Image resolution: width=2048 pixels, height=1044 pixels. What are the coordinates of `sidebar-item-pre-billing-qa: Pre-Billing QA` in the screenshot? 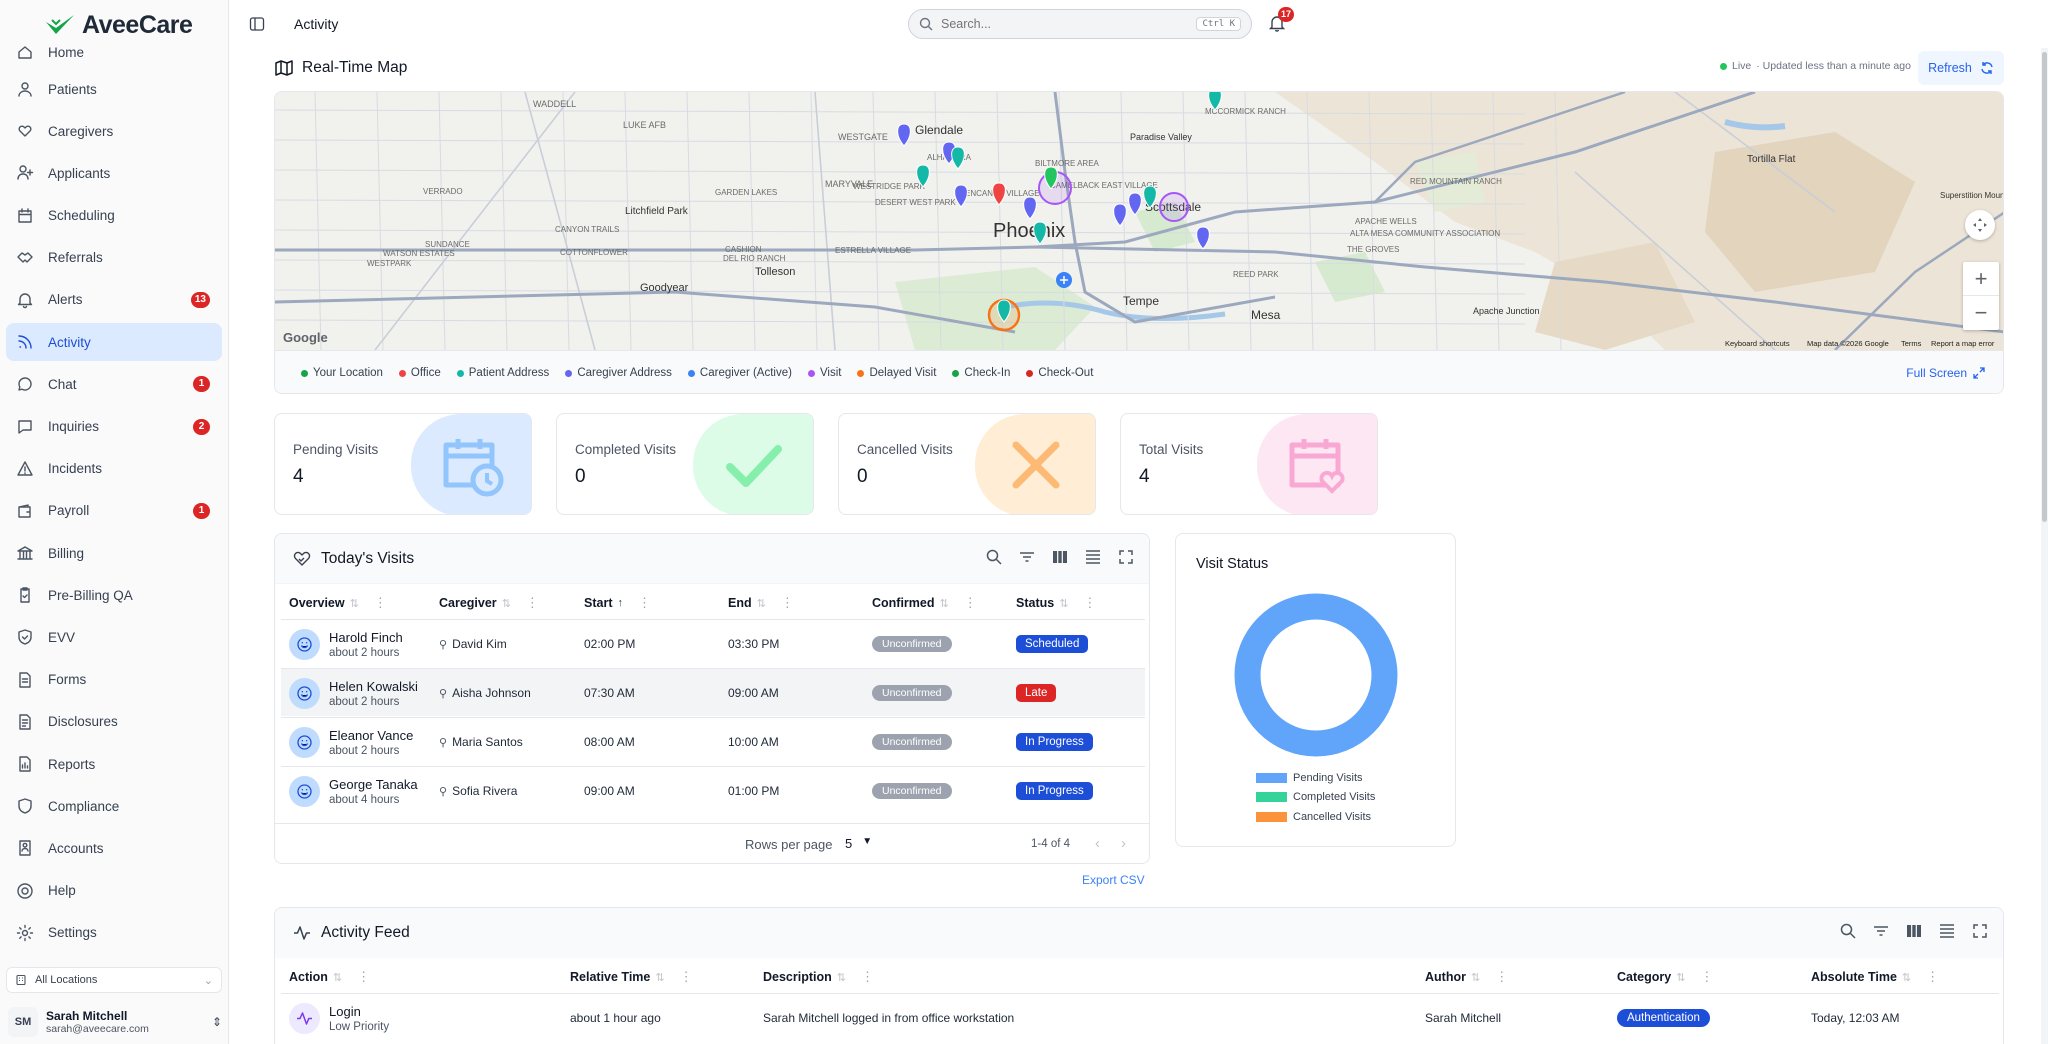 It's located at (114, 595).